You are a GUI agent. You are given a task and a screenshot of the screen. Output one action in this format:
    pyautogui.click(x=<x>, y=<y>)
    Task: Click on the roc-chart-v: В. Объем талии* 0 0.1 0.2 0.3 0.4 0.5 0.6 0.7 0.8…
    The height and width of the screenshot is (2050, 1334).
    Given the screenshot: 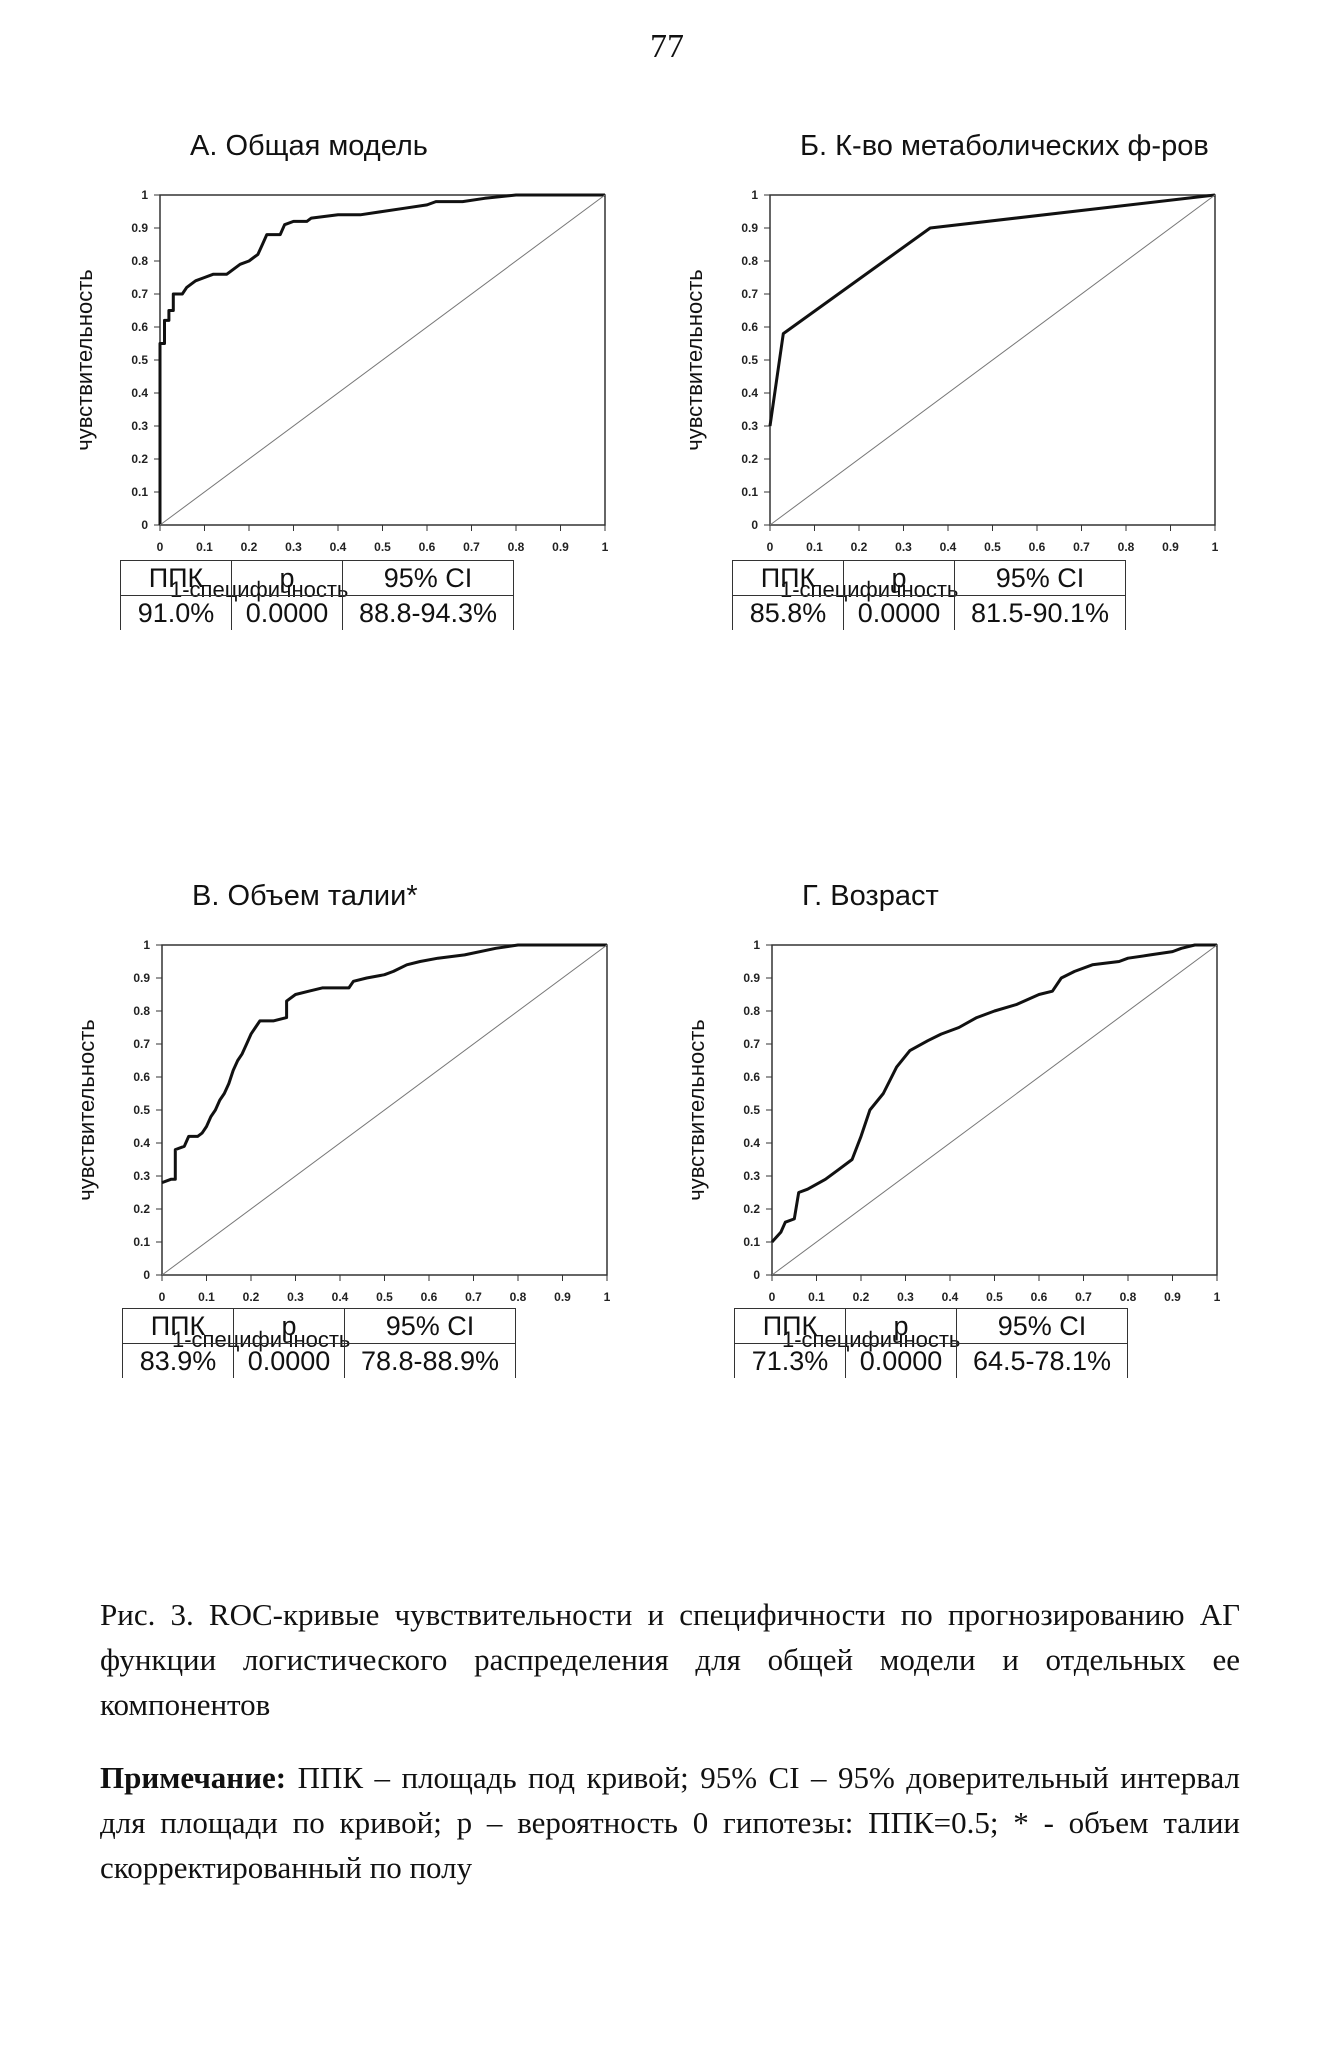 What is the action you would take?
    pyautogui.click(x=342, y=1116)
    